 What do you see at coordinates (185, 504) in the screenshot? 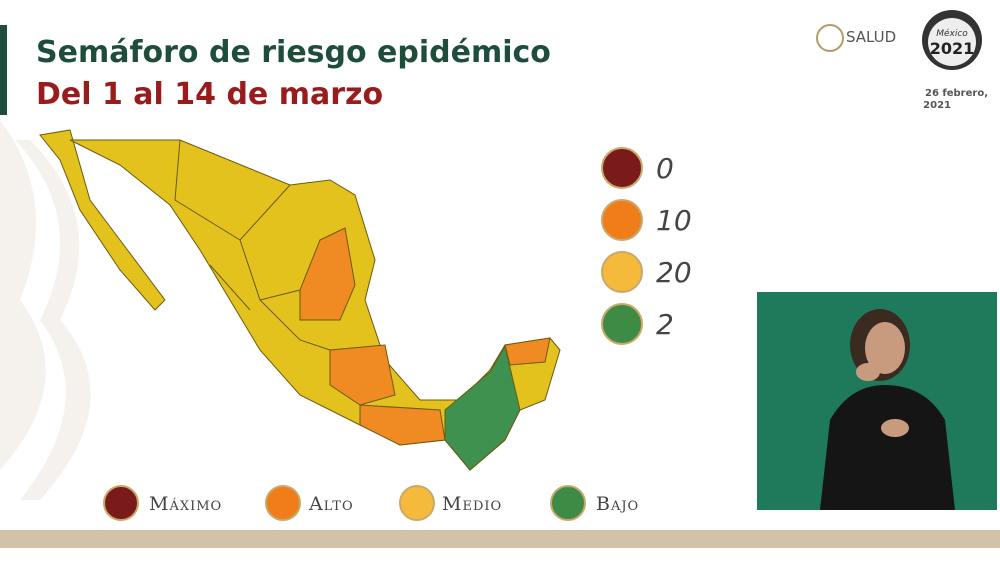
I see `legend-label: Máximo` at bounding box center [185, 504].